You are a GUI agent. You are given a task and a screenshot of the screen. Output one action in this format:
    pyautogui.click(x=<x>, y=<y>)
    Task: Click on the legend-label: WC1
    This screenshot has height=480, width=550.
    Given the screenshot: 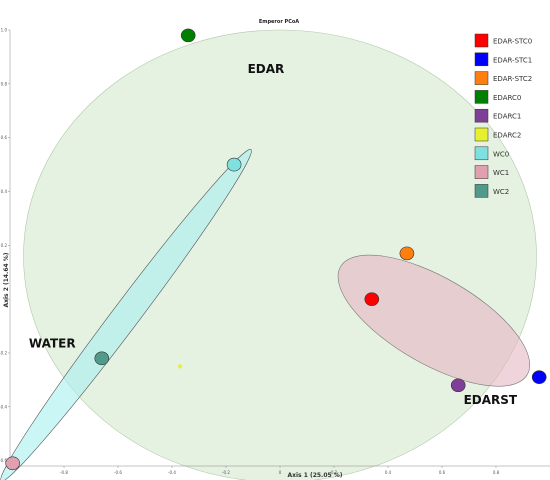 What is the action you would take?
    pyautogui.click(x=501, y=173)
    